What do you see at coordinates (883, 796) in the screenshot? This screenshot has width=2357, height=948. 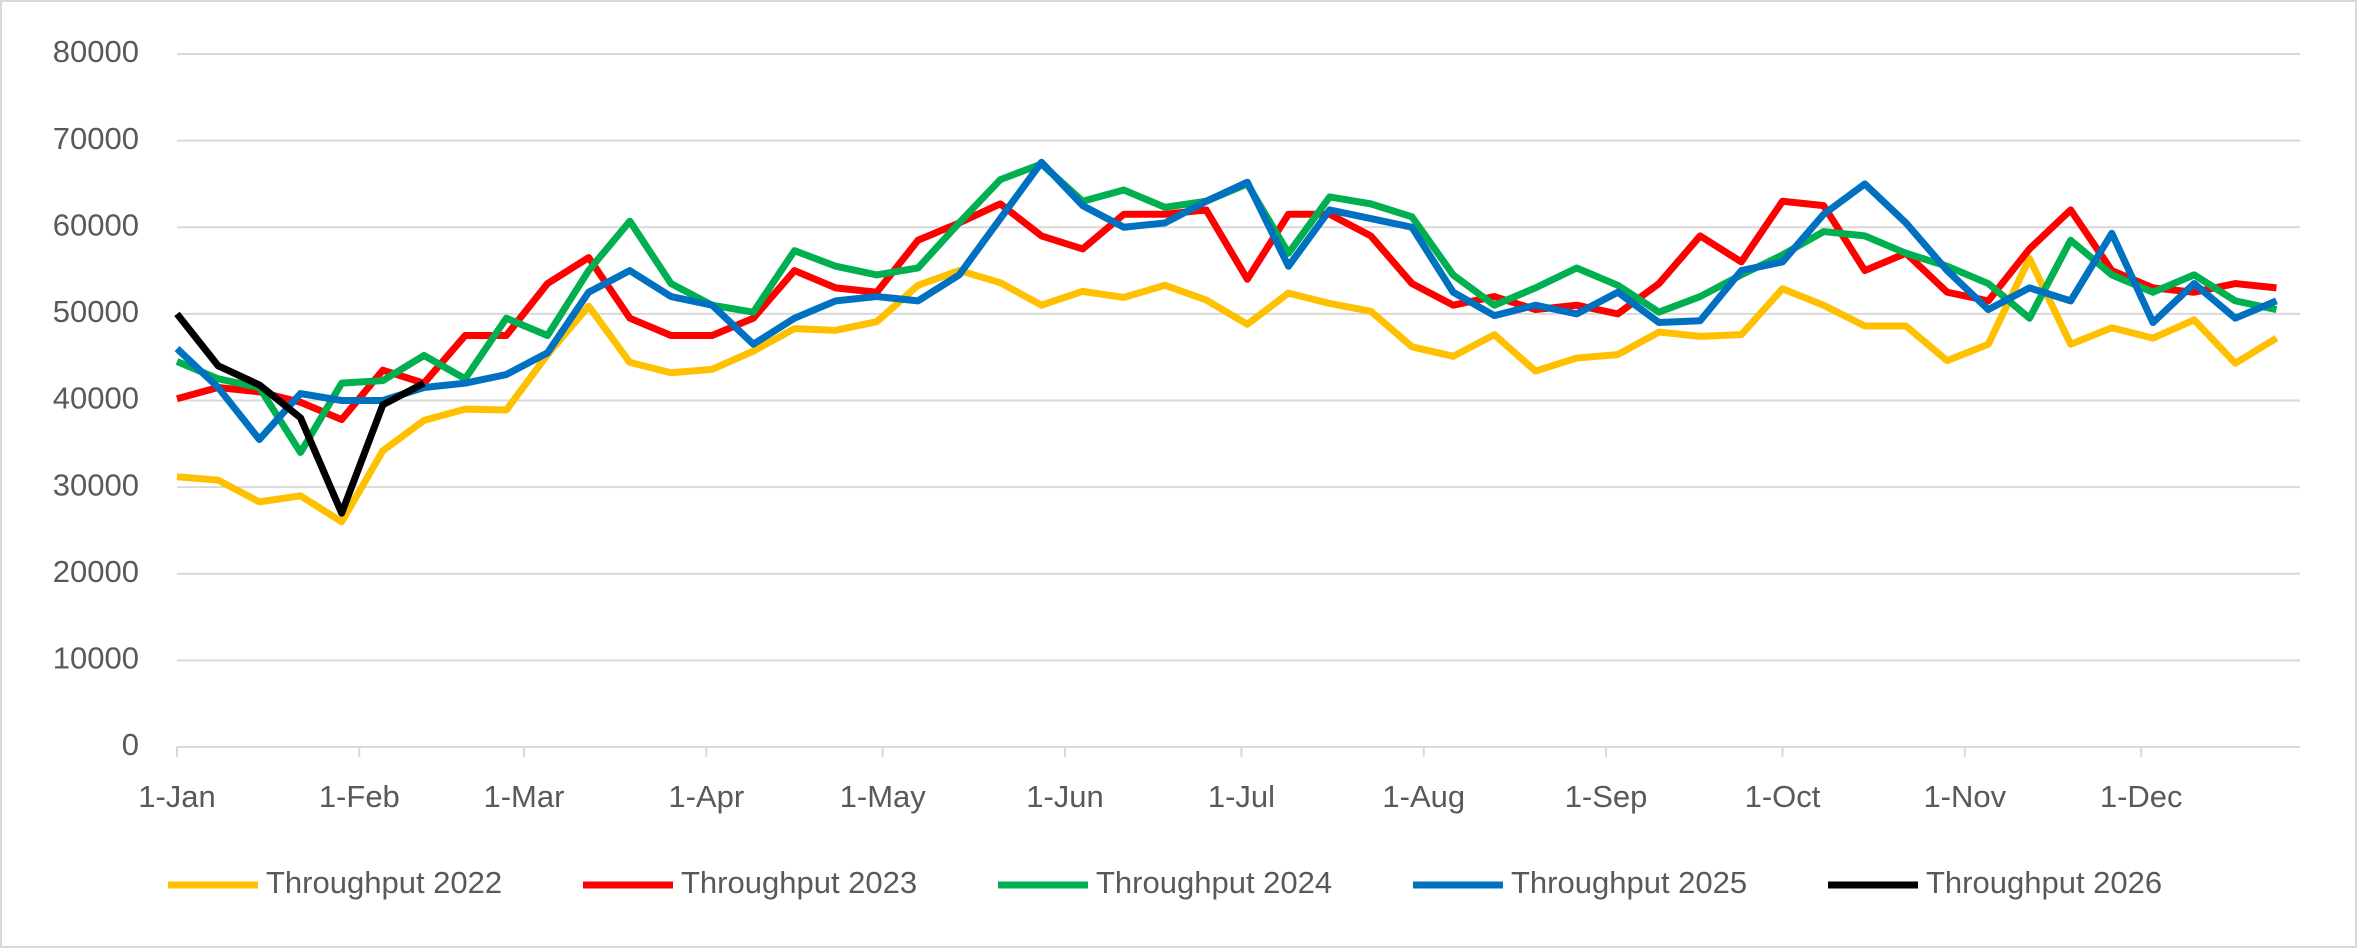 I see `x-tick-label: 1-May` at bounding box center [883, 796].